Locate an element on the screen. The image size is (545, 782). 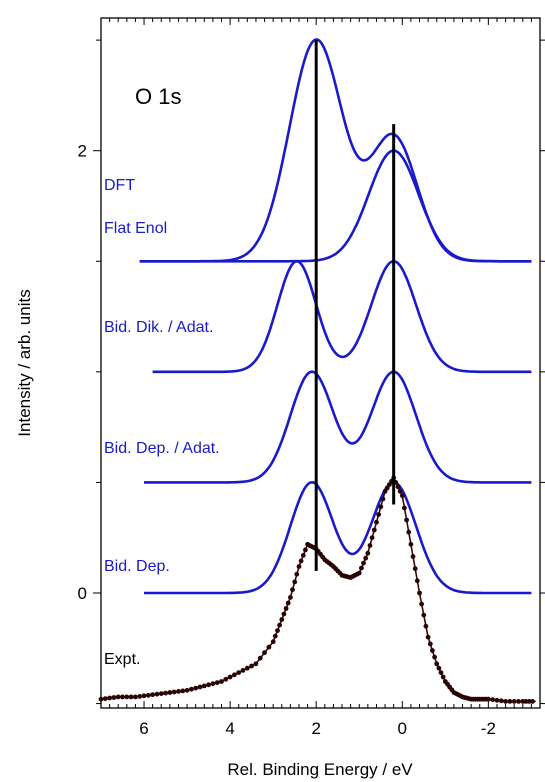
y-tick-label: 2 is located at coordinates (82, 151).